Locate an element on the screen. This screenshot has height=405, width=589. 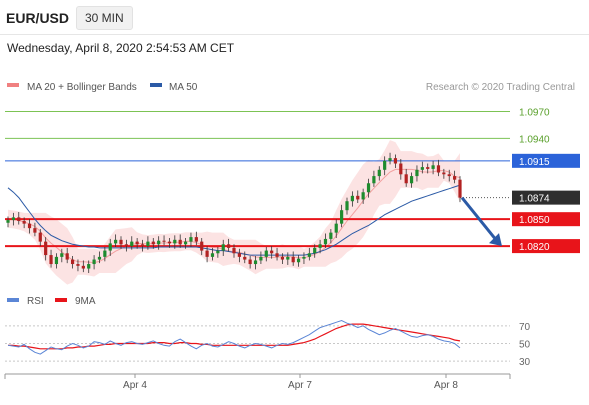
current-price-tag is located at coordinates (546, 197).